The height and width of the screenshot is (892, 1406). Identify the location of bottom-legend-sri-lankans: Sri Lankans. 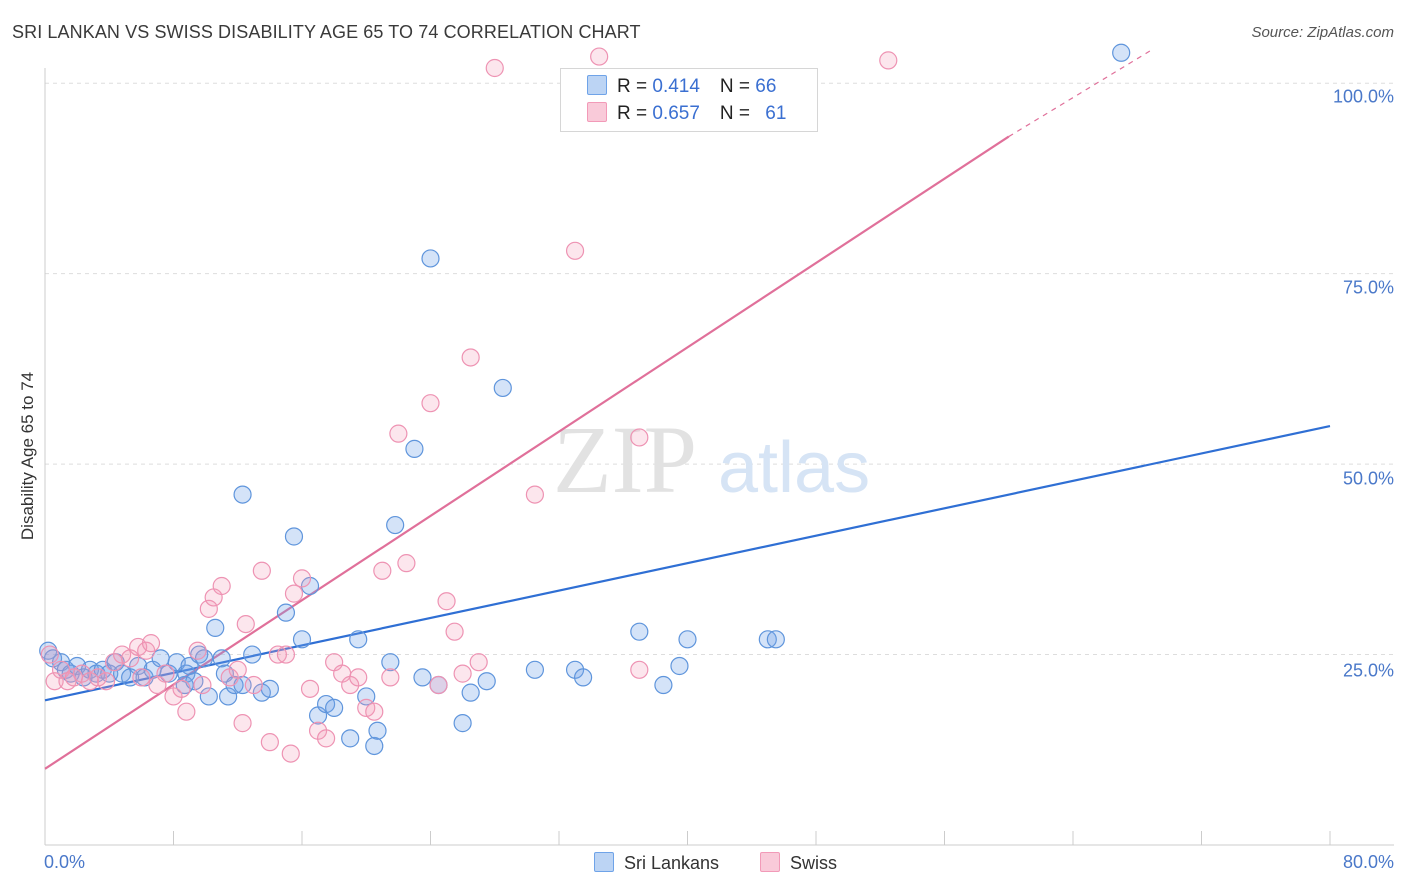
(656, 863).